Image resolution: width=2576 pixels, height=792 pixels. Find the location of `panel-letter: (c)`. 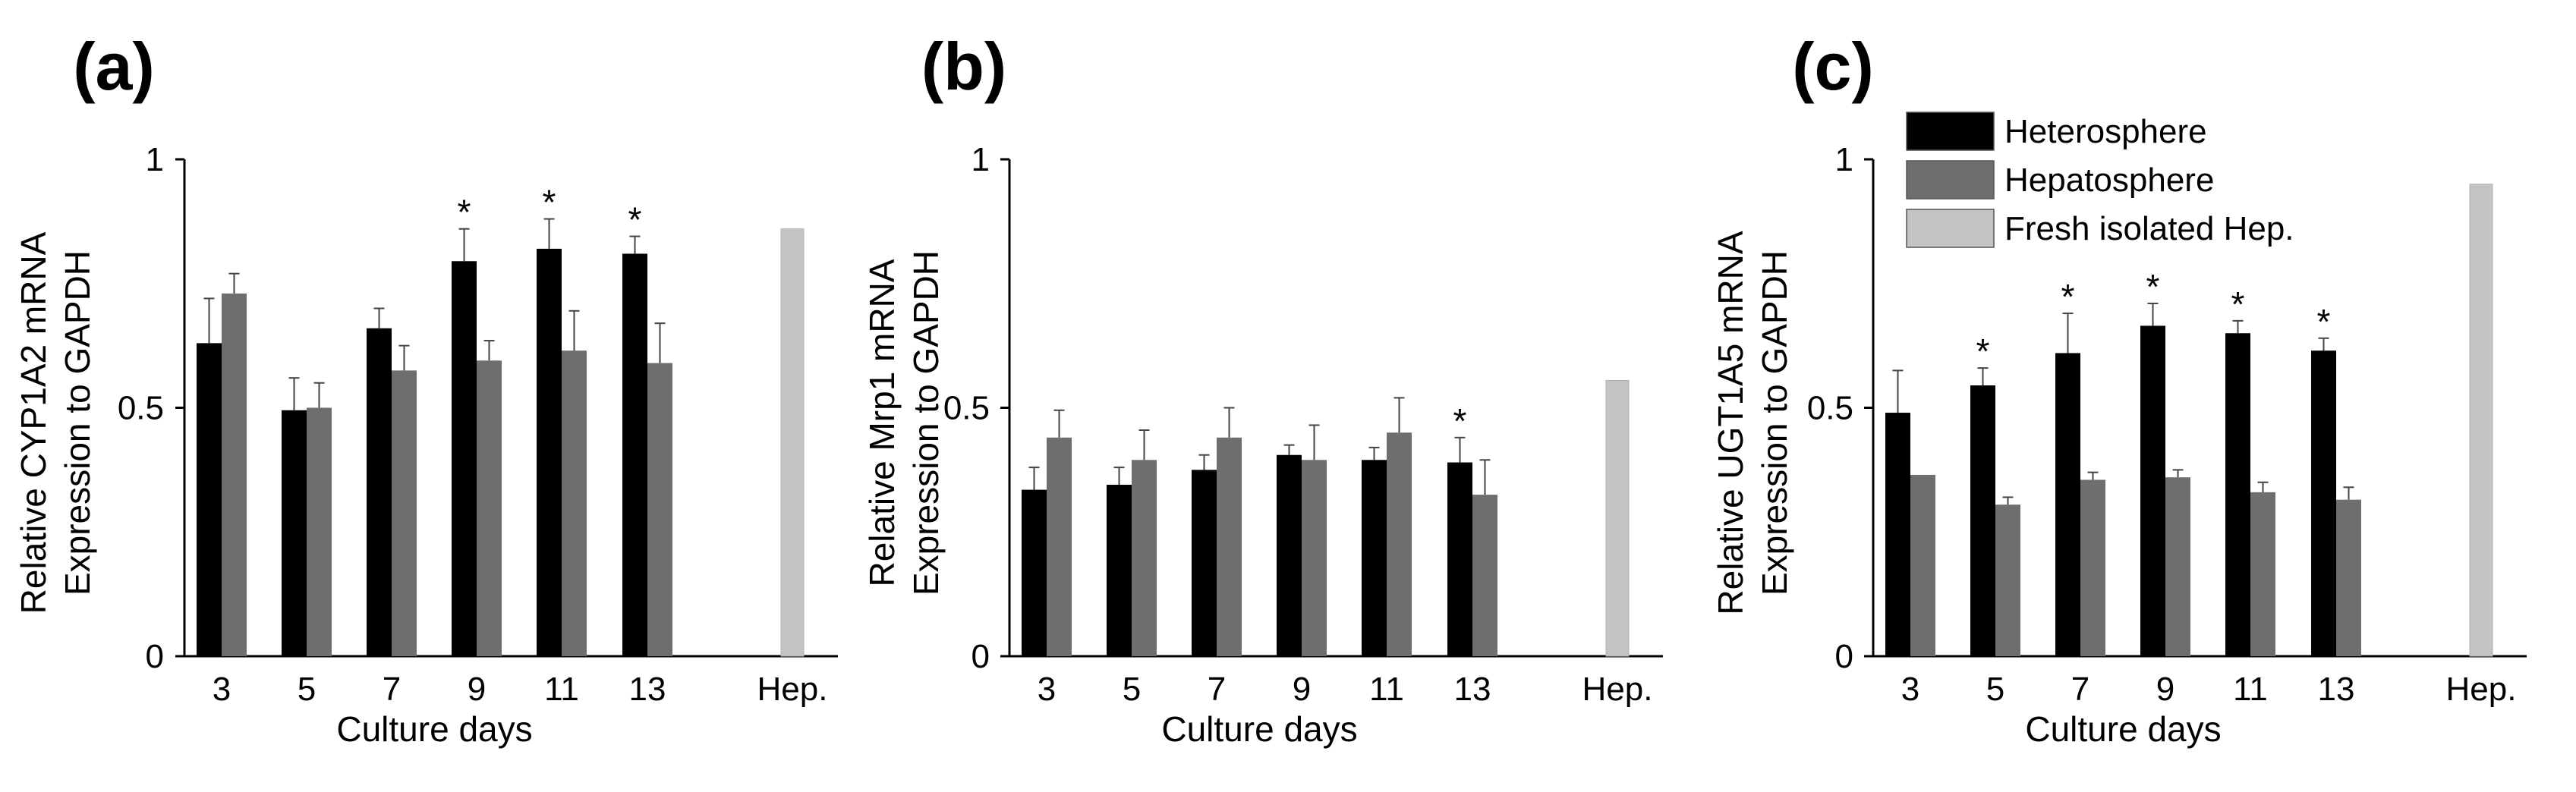

panel-letter: (c) is located at coordinates (1833, 66).